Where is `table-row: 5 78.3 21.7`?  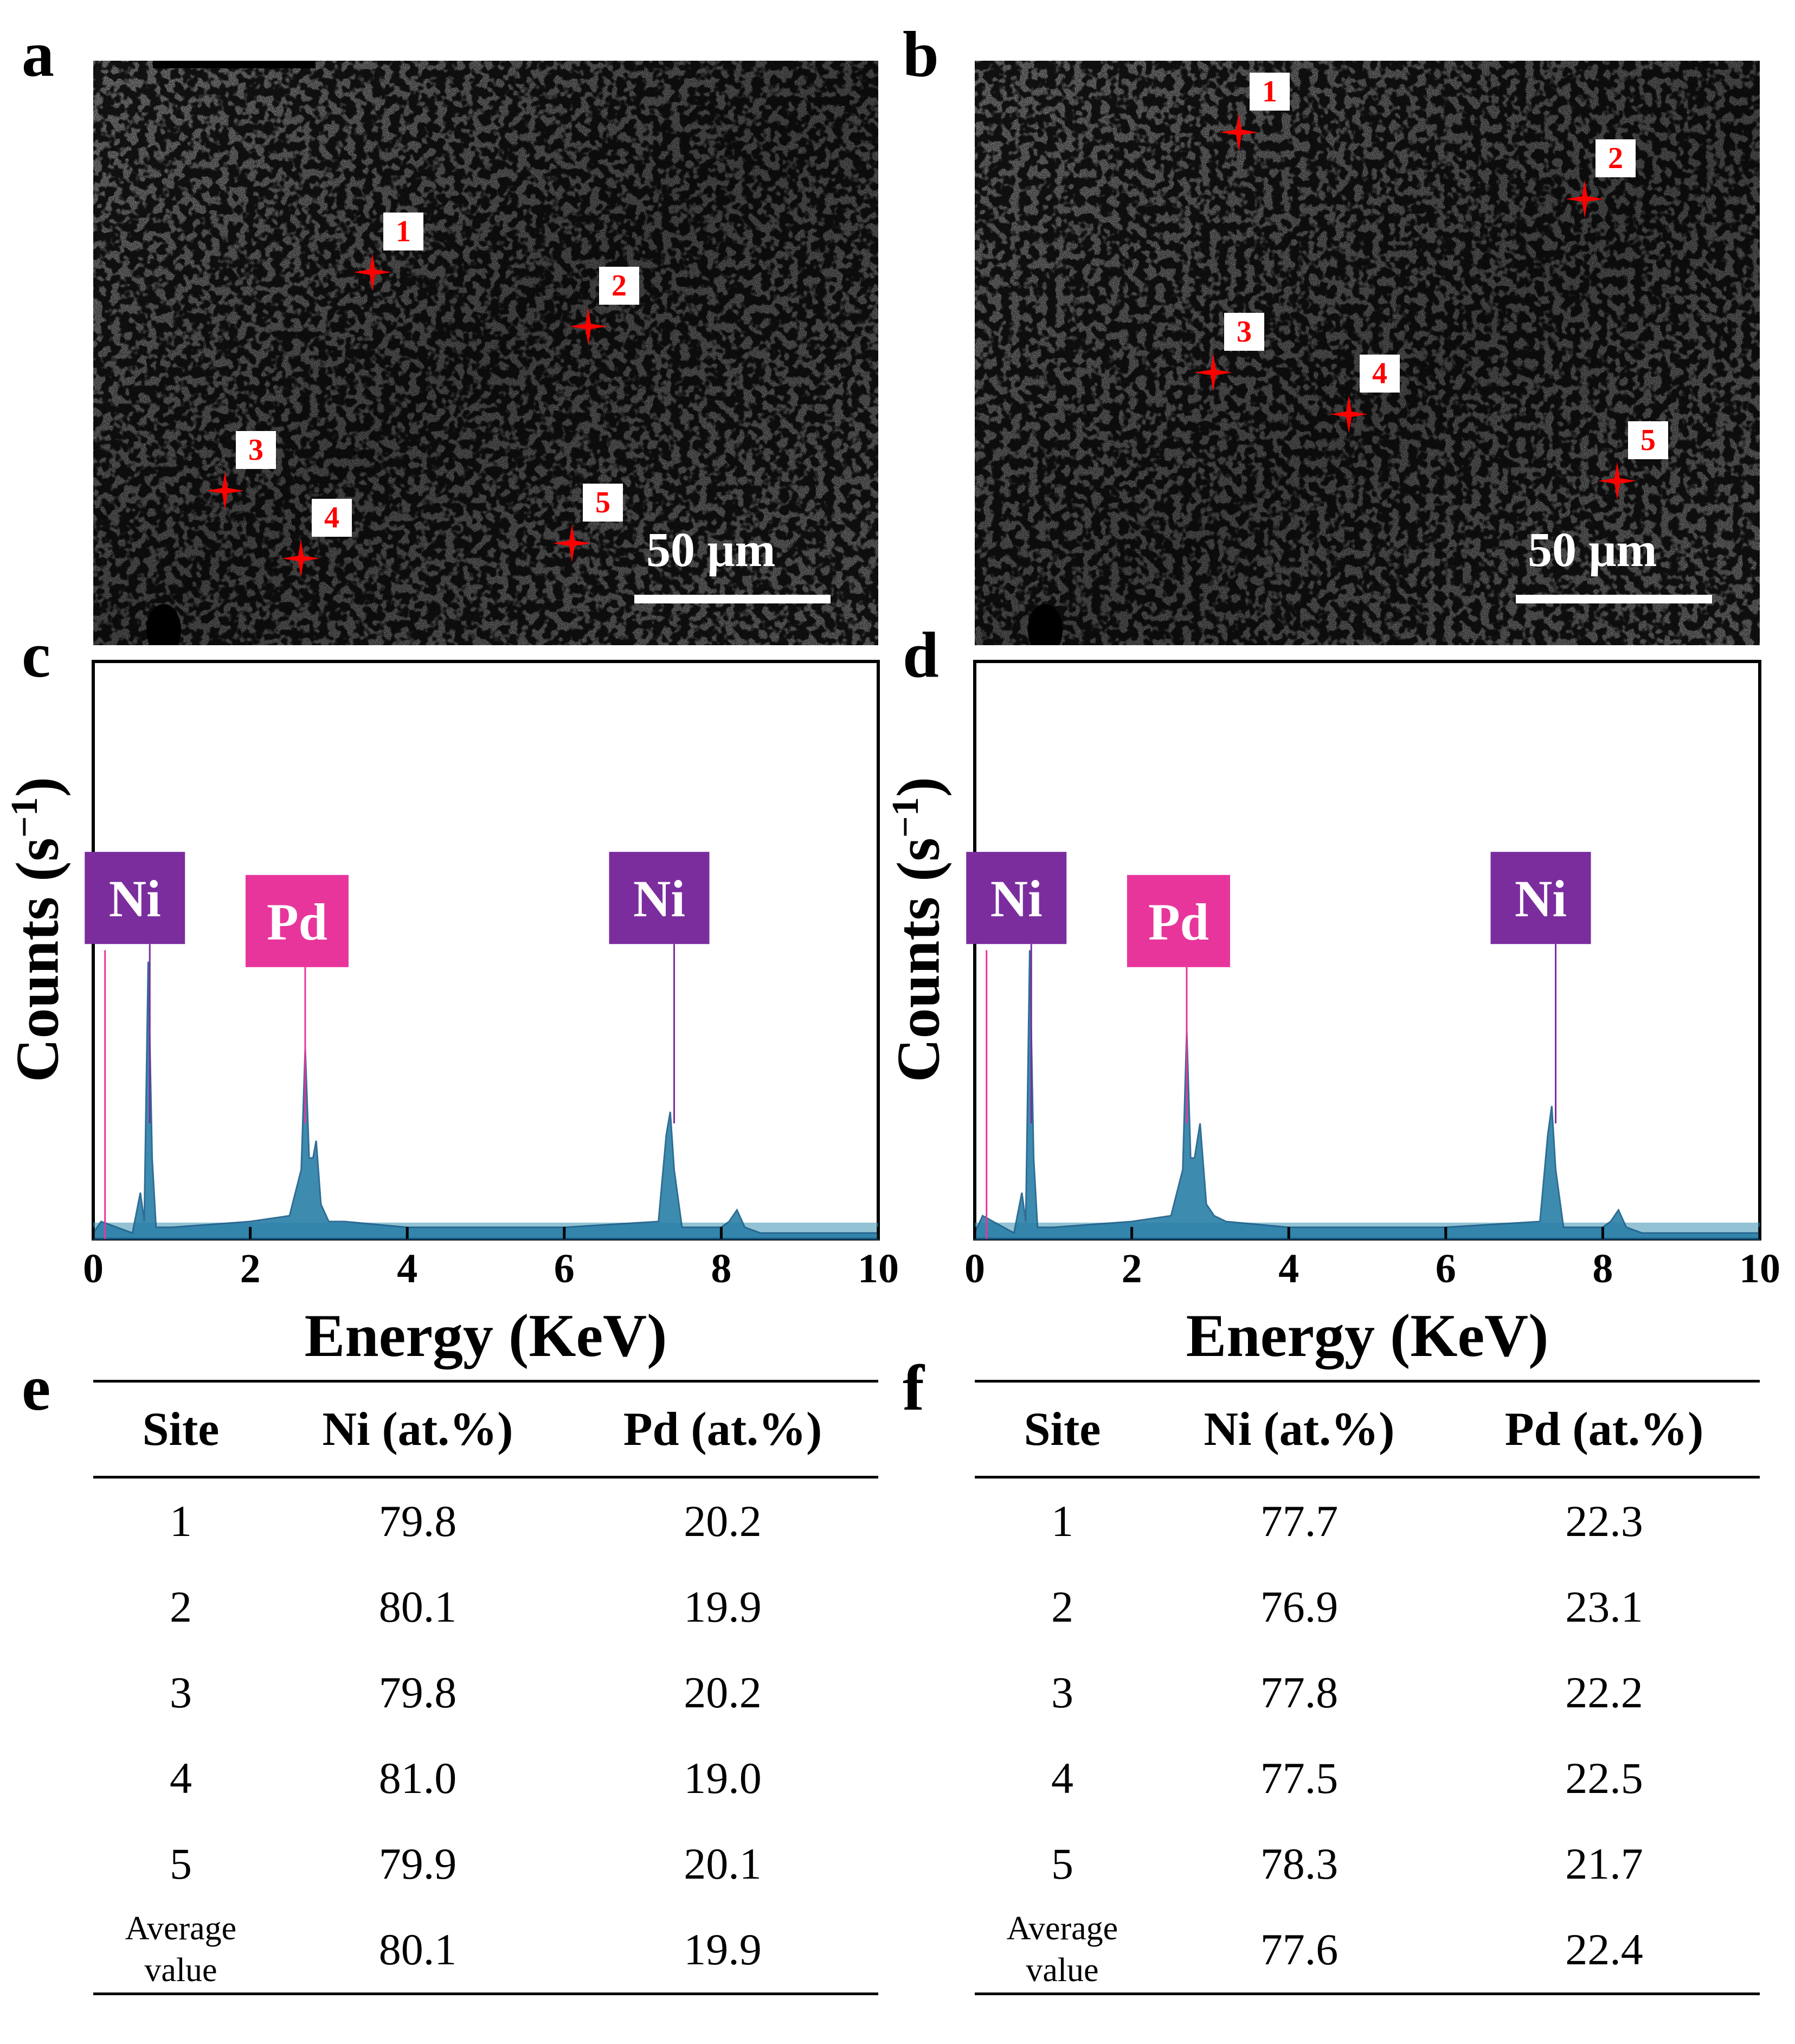
table-row: 5 78.3 21.7 is located at coordinates (1368, 1864).